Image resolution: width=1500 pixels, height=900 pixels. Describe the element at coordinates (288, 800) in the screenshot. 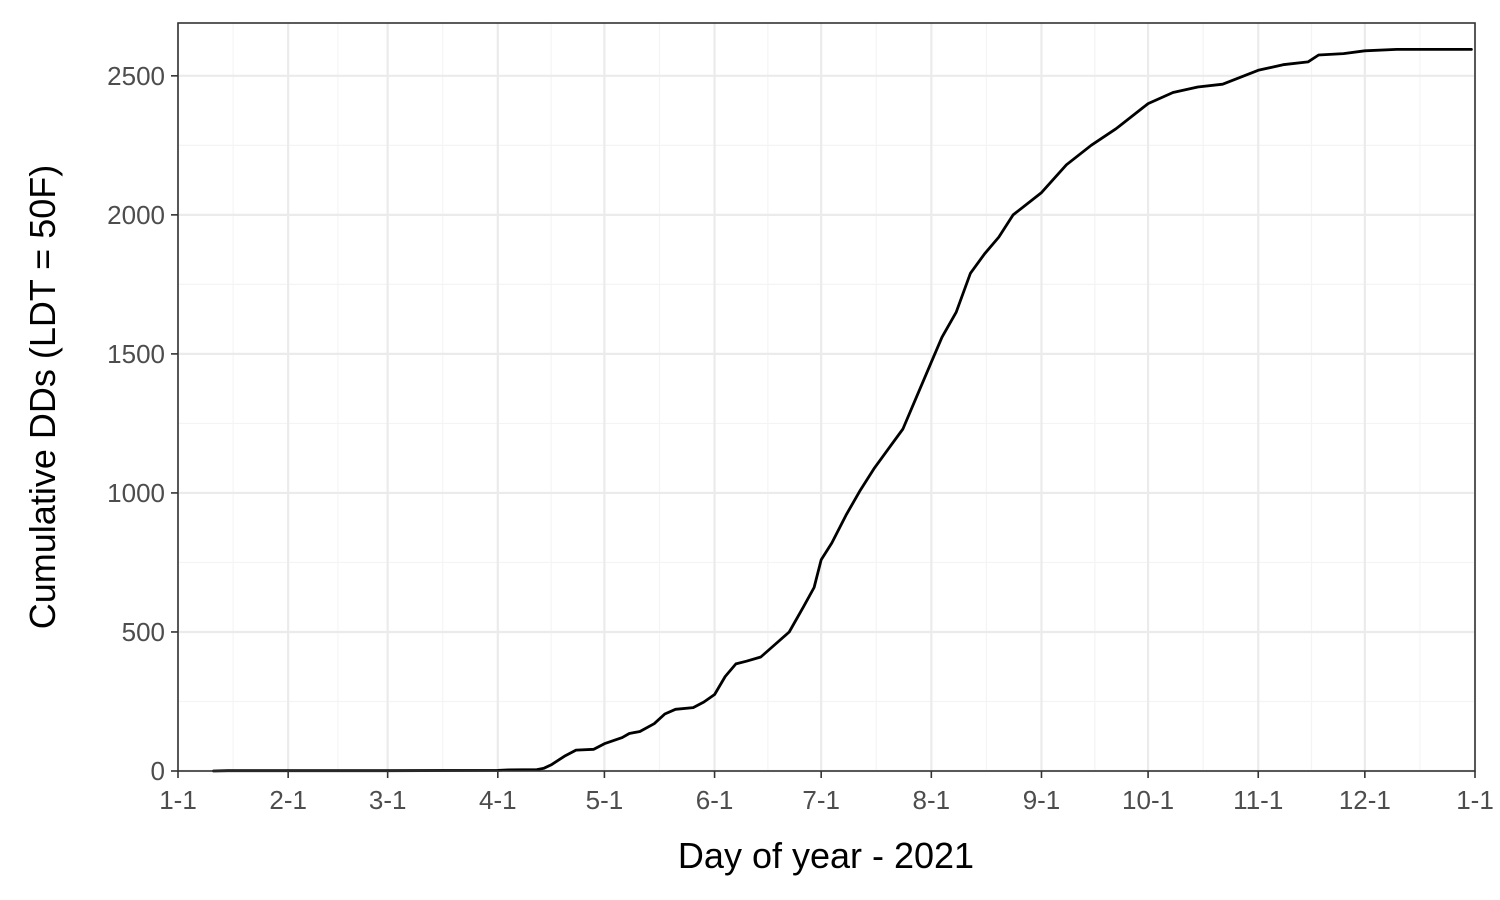

I see `x-tick-label: 2-1` at that location.